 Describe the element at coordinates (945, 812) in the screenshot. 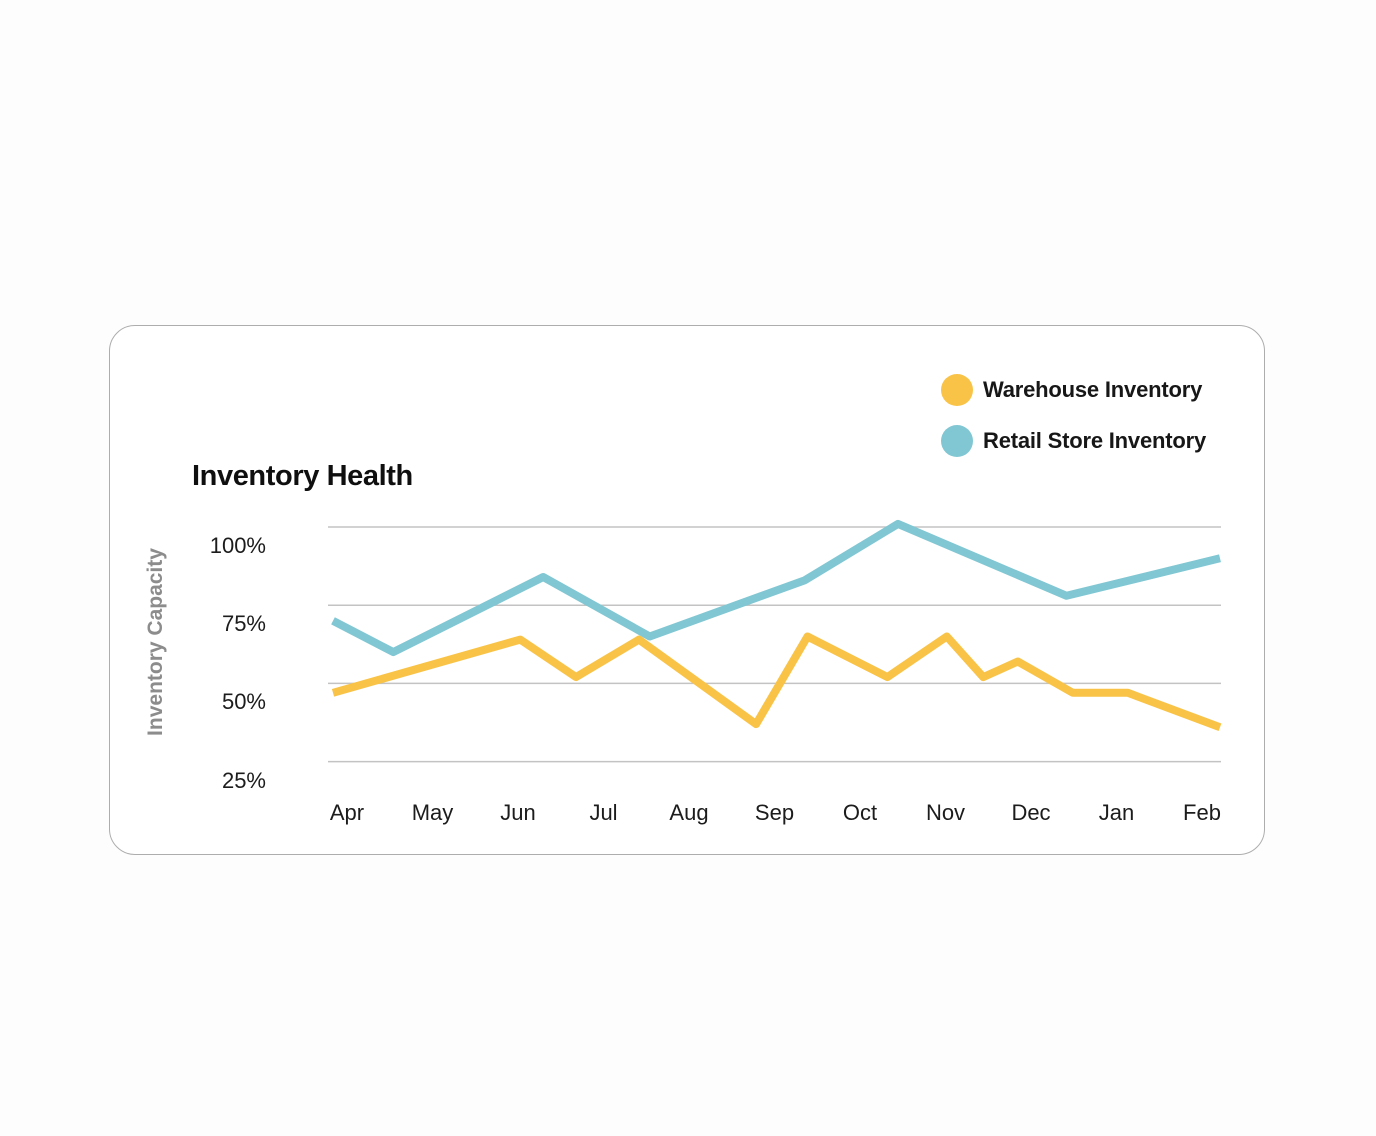

I see `x-axis-label: Nov` at that location.